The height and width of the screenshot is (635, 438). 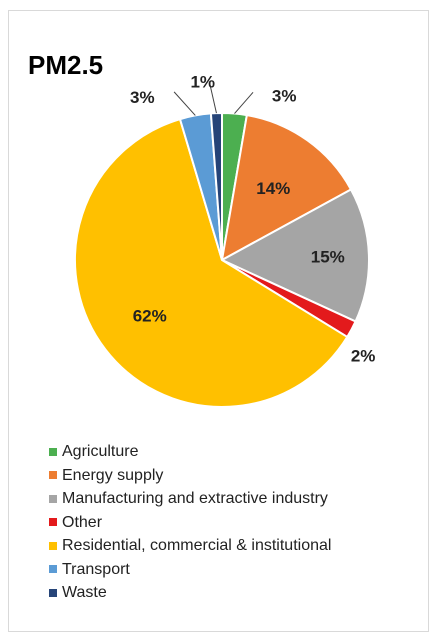 What do you see at coordinates (113, 475) in the screenshot?
I see `legend-label: Energy supply` at bounding box center [113, 475].